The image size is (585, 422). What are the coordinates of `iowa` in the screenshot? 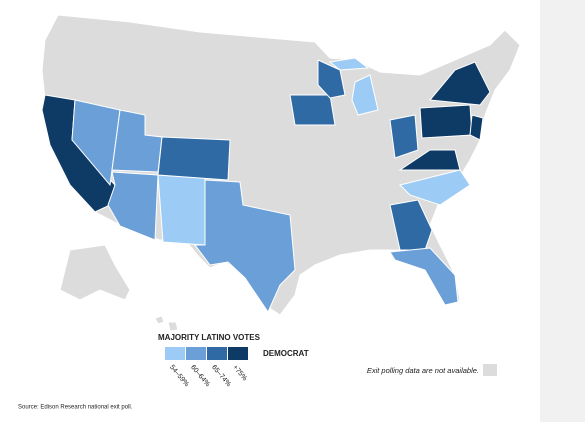 It's located at (312, 110).